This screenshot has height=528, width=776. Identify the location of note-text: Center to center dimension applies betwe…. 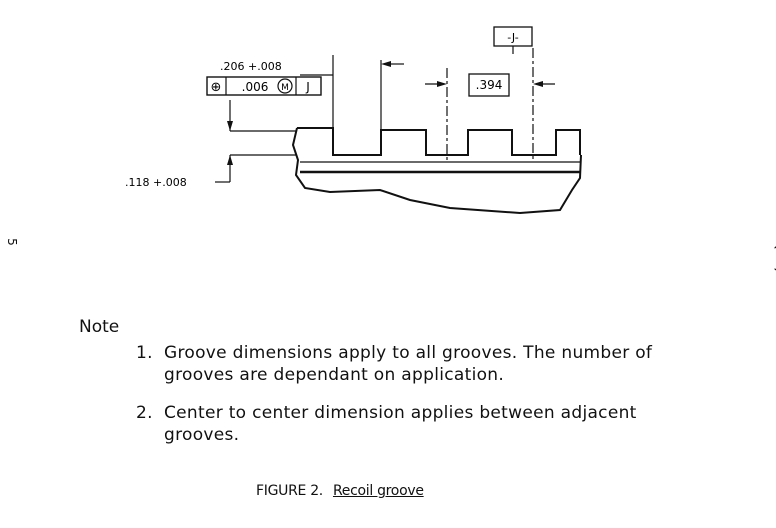
(400, 424).